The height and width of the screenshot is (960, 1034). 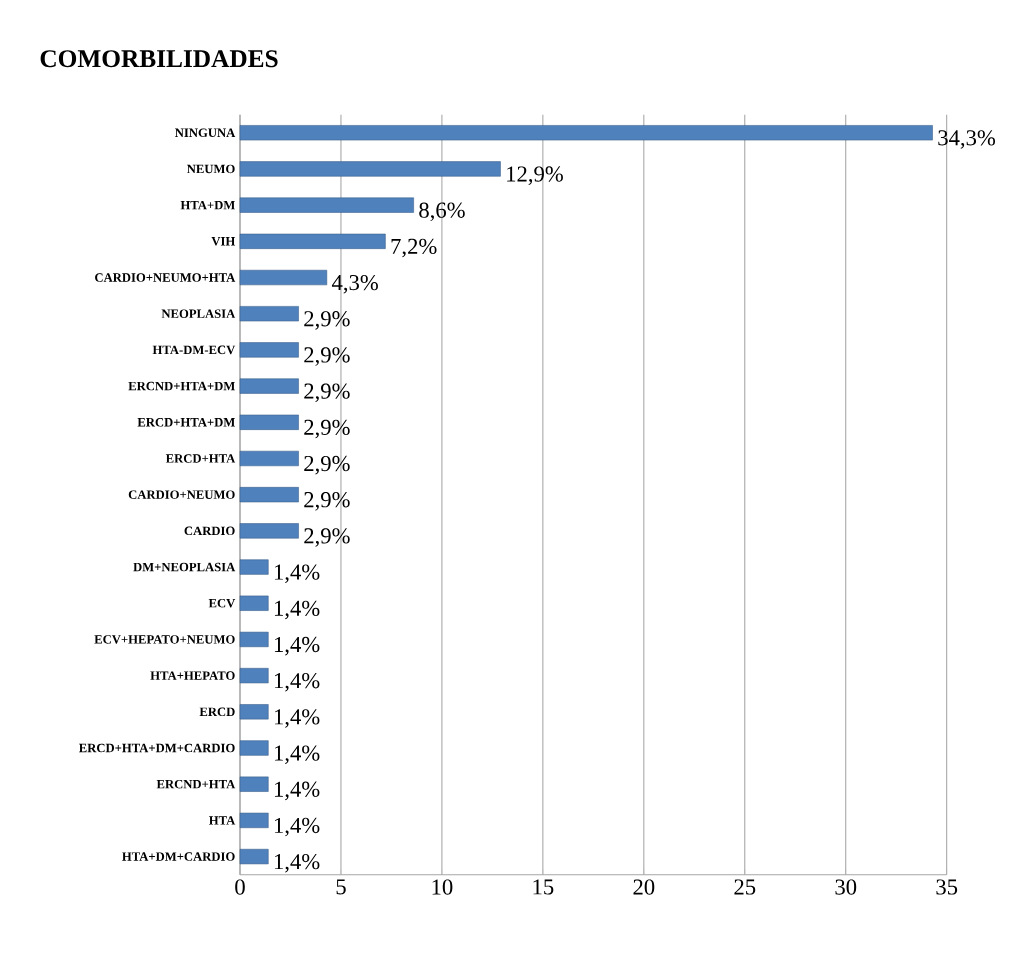 I want to click on y-tick-label: CARDIO+NEUMO+HTA, so click(x=165, y=277).